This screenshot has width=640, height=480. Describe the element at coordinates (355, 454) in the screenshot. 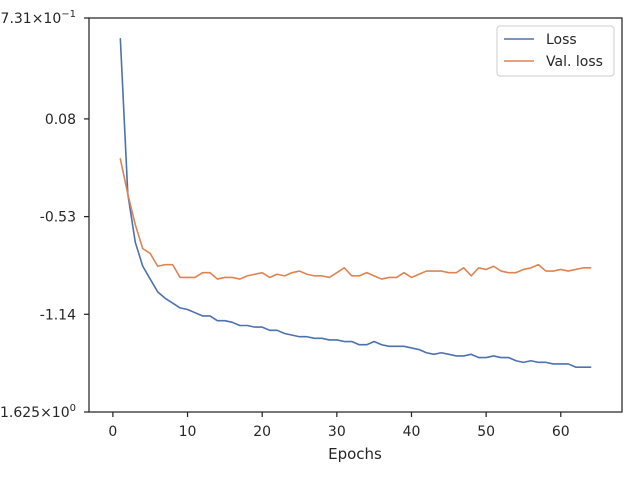

I see `x-axis-label: Epochs` at that location.